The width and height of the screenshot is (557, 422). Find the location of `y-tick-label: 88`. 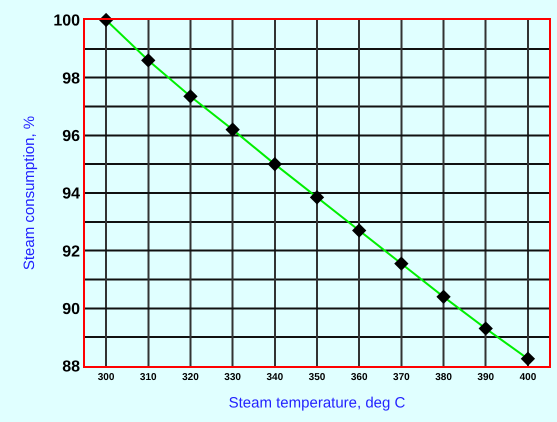

y-tick-label: 88 is located at coordinates (71, 367).